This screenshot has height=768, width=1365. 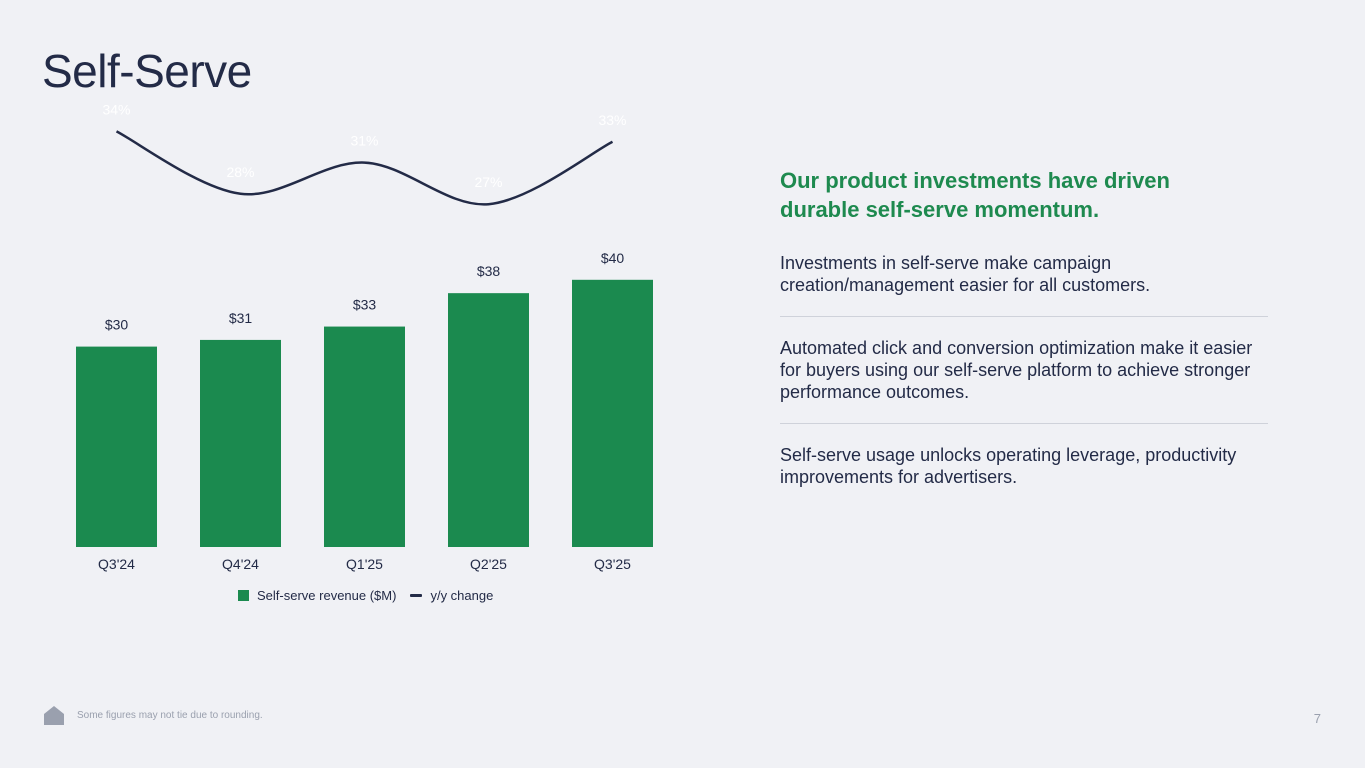 I want to click on bar-value-label: $33, so click(x=365, y=305).